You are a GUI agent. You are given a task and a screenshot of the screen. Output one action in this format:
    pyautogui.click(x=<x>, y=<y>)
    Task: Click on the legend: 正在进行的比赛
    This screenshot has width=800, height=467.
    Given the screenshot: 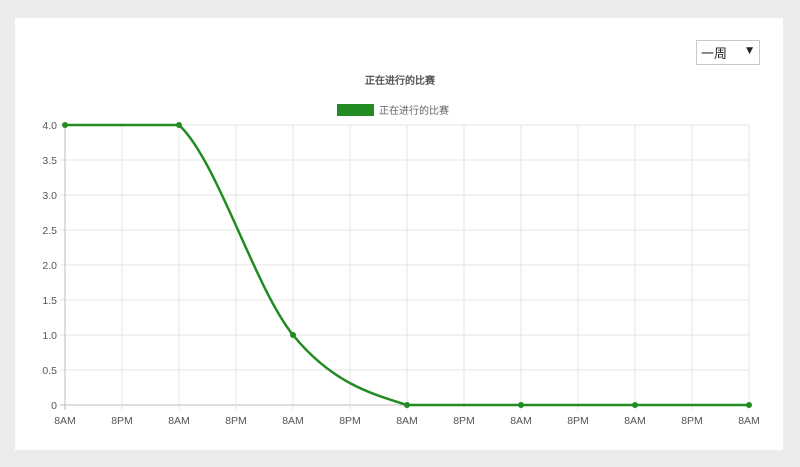 What is the action you would take?
    pyautogui.click(x=393, y=110)
    